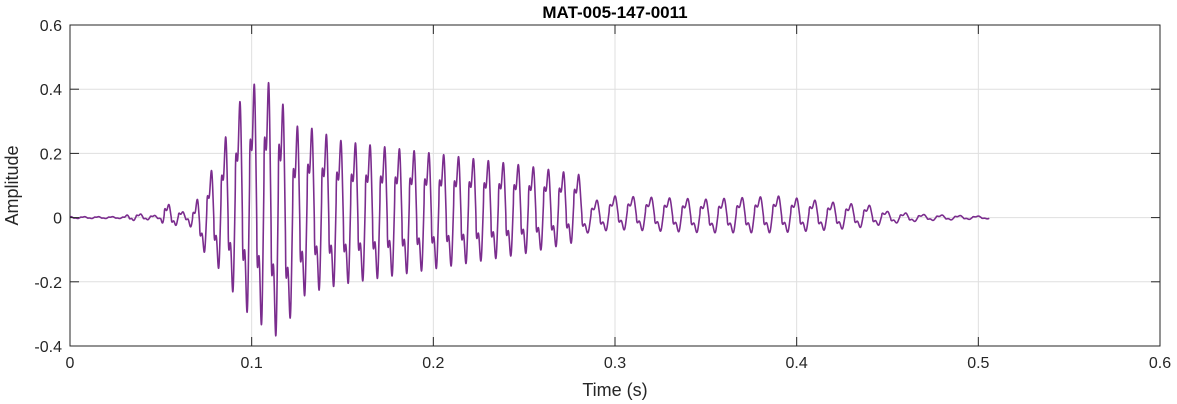 This screenshot has height=404, width=1177. What do you see at coordinates (57, 219) in the screenshot?
I see `y-tick-label: 0` at bounding box center [57, 219].